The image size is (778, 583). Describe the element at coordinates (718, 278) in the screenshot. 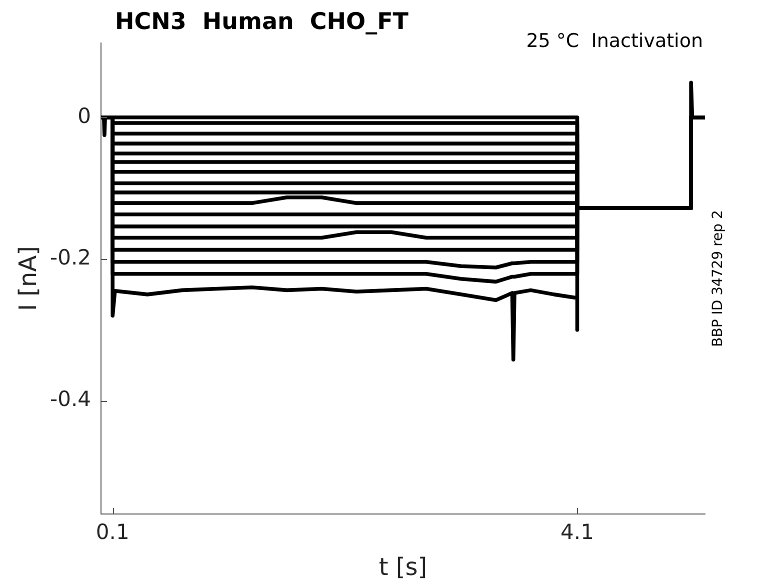

I see `text: BBP ID 34729 rep 2` at that location.